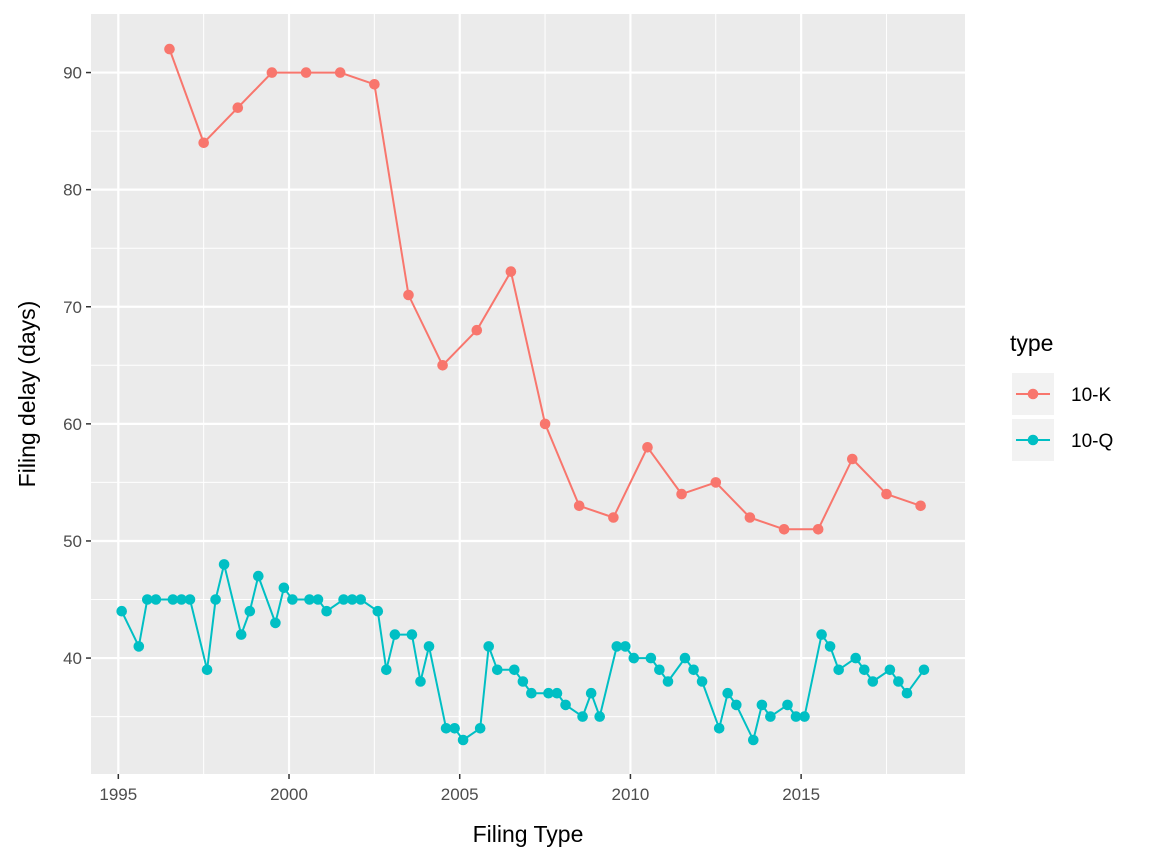 This screenshot has width=1152, height=865. What do you see at coordinates (27, 394) in the screenshot?
I see `y-axis-title: Filing delay (days)` at bounding box center [27, 394].